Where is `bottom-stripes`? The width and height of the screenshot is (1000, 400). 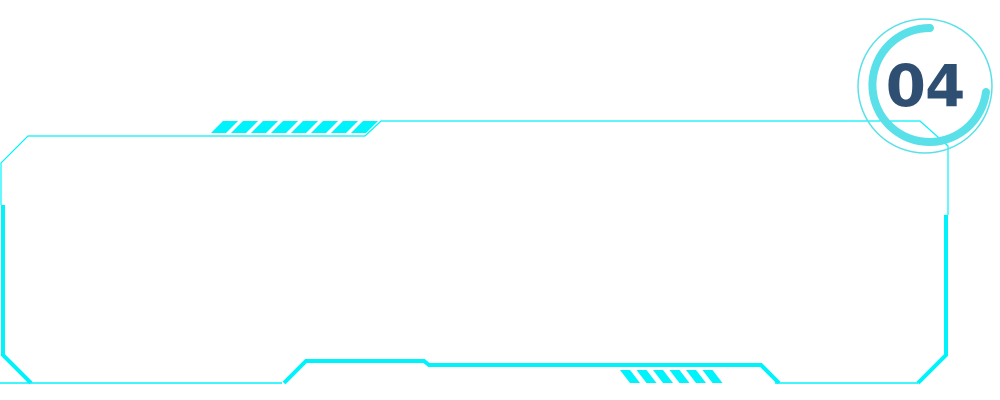 bottom-stripes is located at coordinates (671, 376).